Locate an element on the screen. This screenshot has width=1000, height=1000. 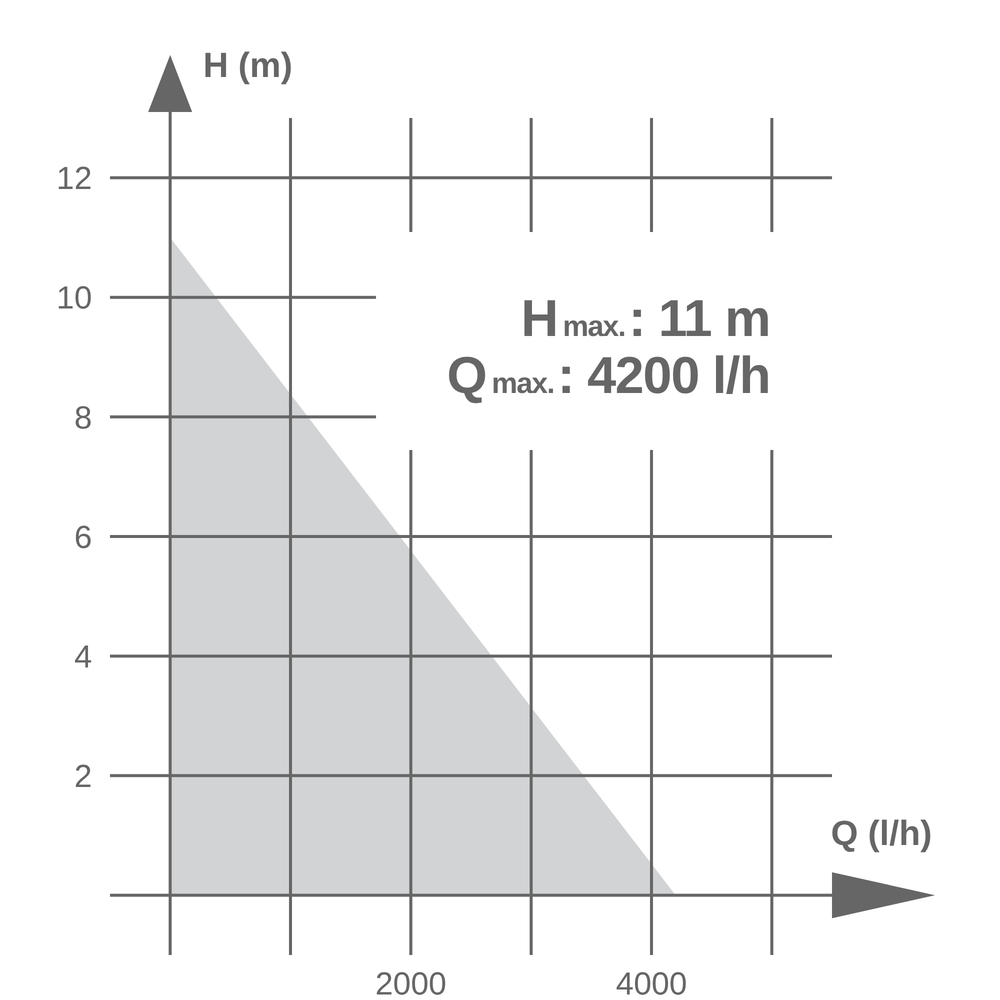
y-tick-label: 6 is located at coordinates (83, 536).